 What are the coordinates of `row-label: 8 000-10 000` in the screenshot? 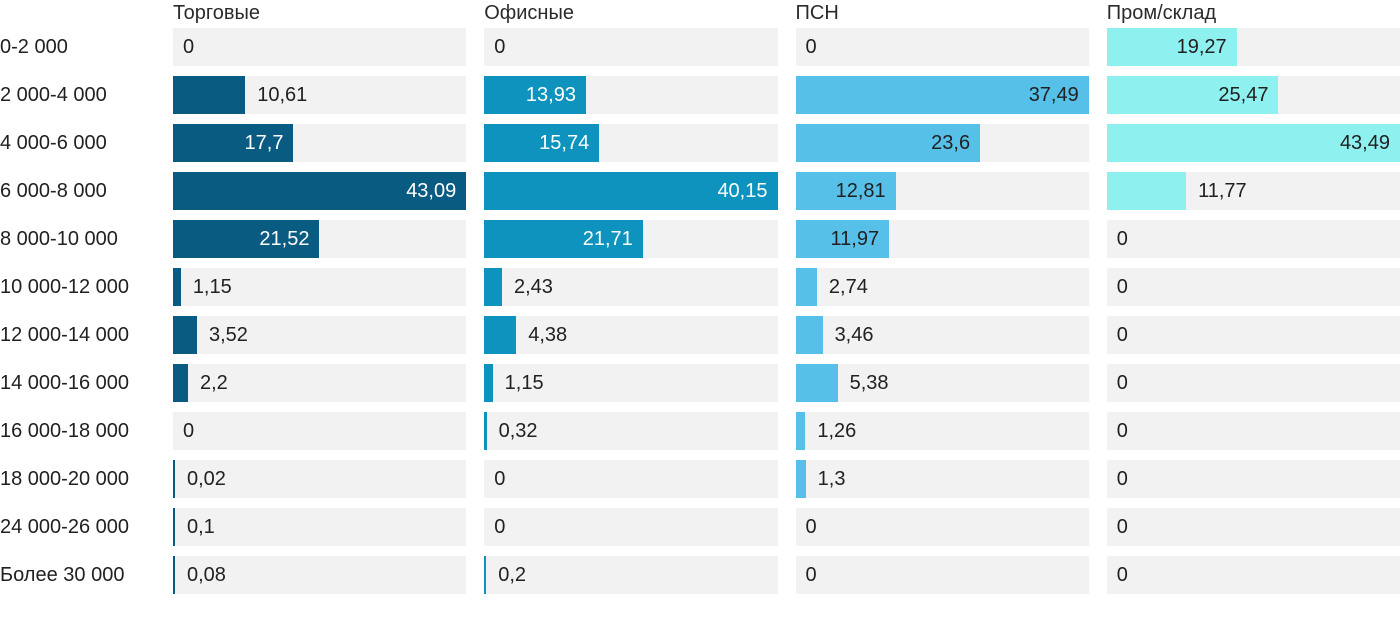 It's located at (59, 238).